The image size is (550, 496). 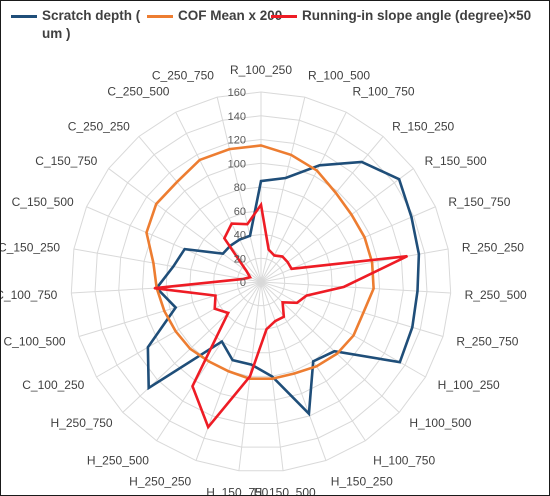 I want to click on grid-ring, so click(x=261, y=282).